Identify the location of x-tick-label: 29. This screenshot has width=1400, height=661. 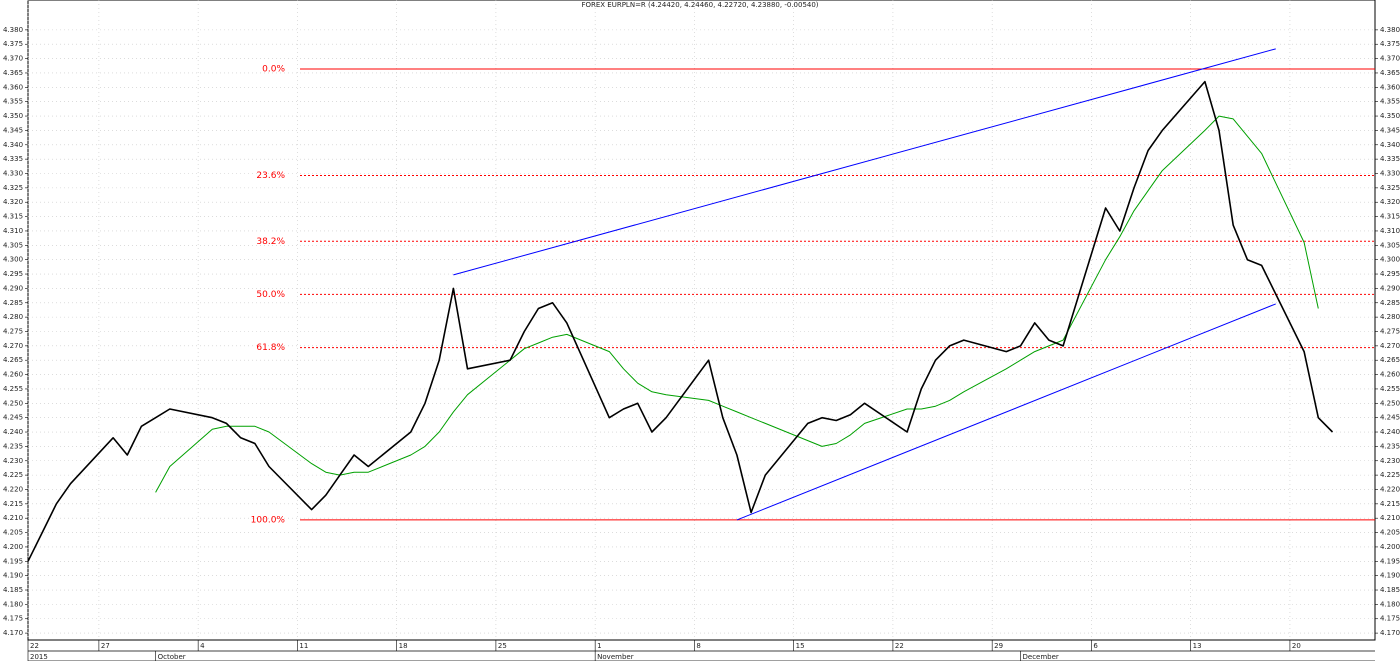
(998, 646).